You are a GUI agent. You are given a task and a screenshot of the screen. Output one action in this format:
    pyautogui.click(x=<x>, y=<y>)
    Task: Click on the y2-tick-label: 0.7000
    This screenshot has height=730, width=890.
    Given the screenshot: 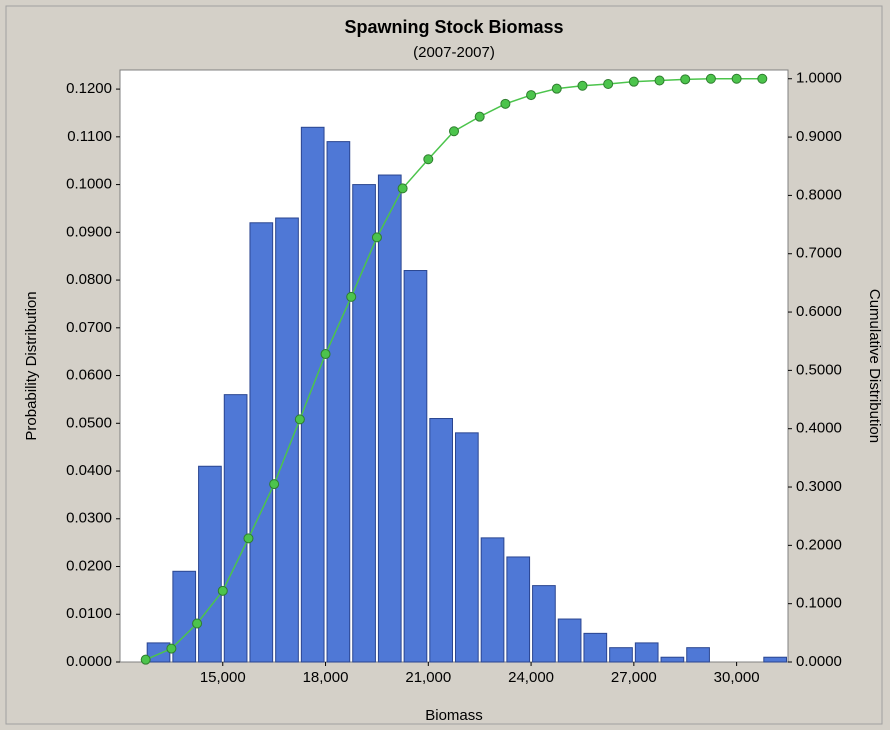 What is the action you would take?
    pyautogui.click(x=819, y=253)
    